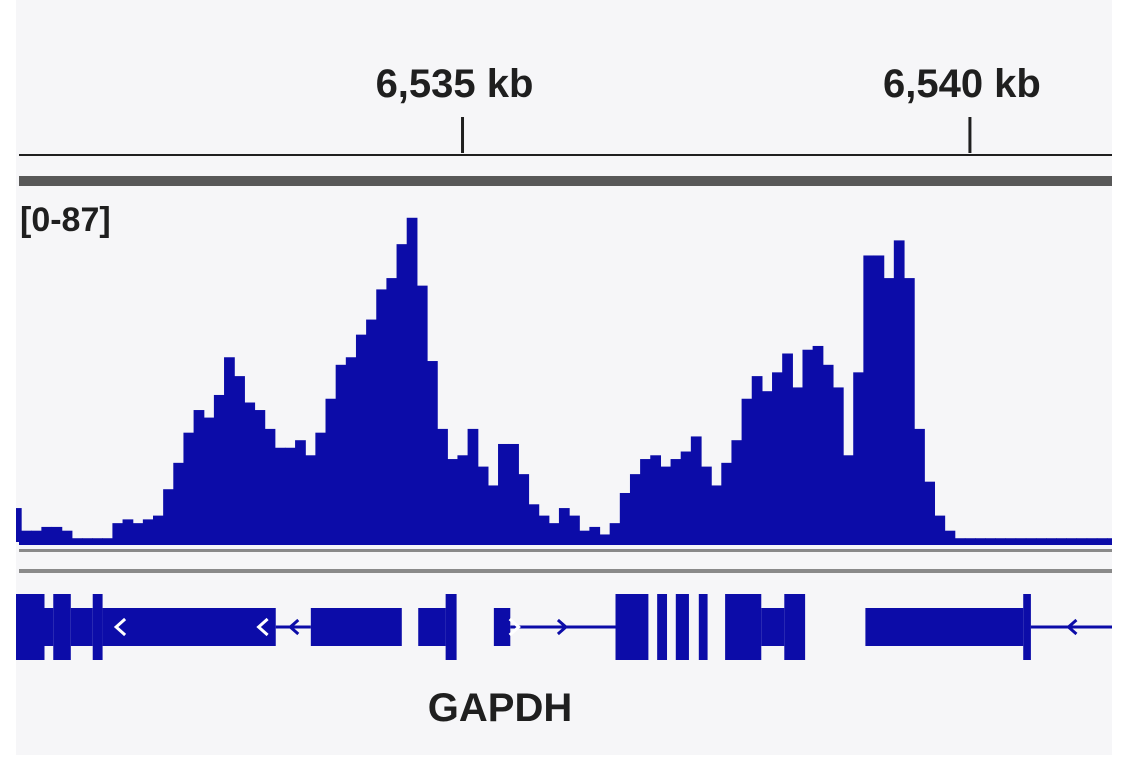 This screenshot has width=1141, height=768. I want to click on data-range-label: [0-87], so click(65, 220).